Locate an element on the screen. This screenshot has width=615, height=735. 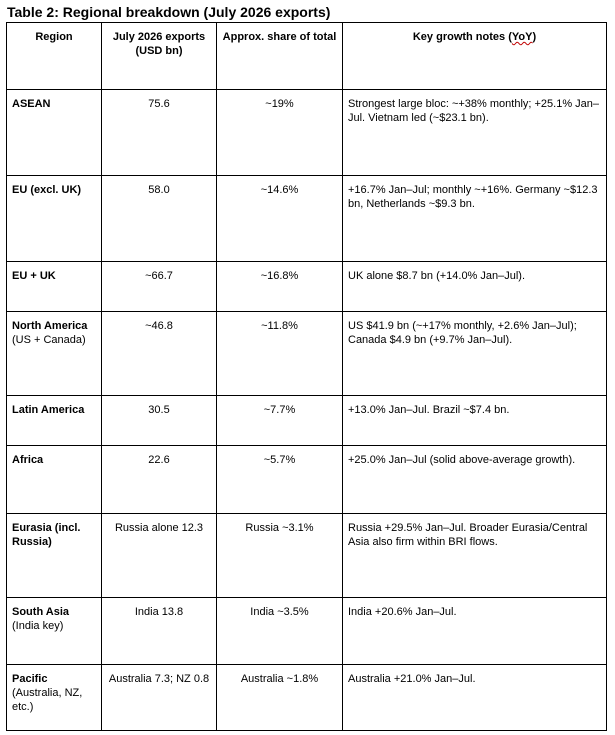
region-cell: EU + UK is located at coordinates (54, 286).